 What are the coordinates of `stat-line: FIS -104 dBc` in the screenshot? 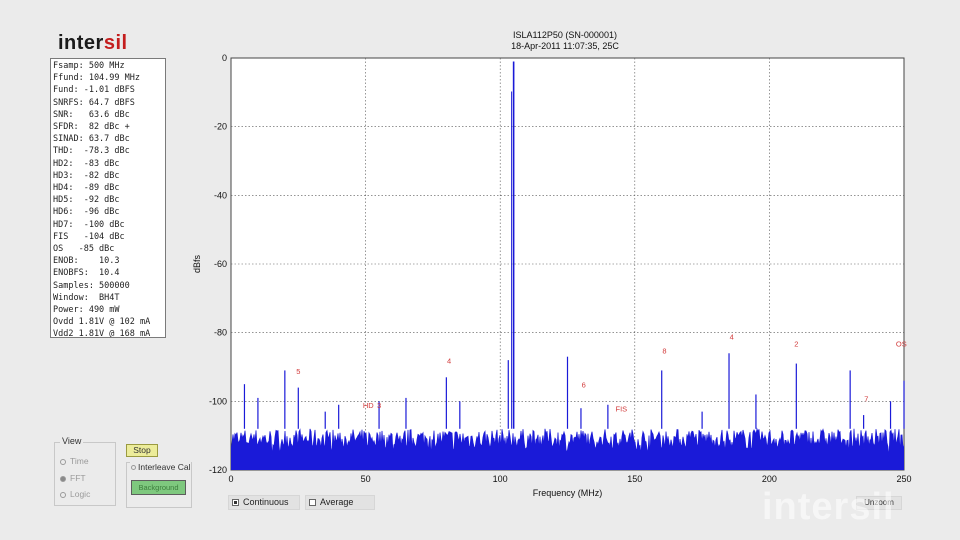 It's located at (89, 236).